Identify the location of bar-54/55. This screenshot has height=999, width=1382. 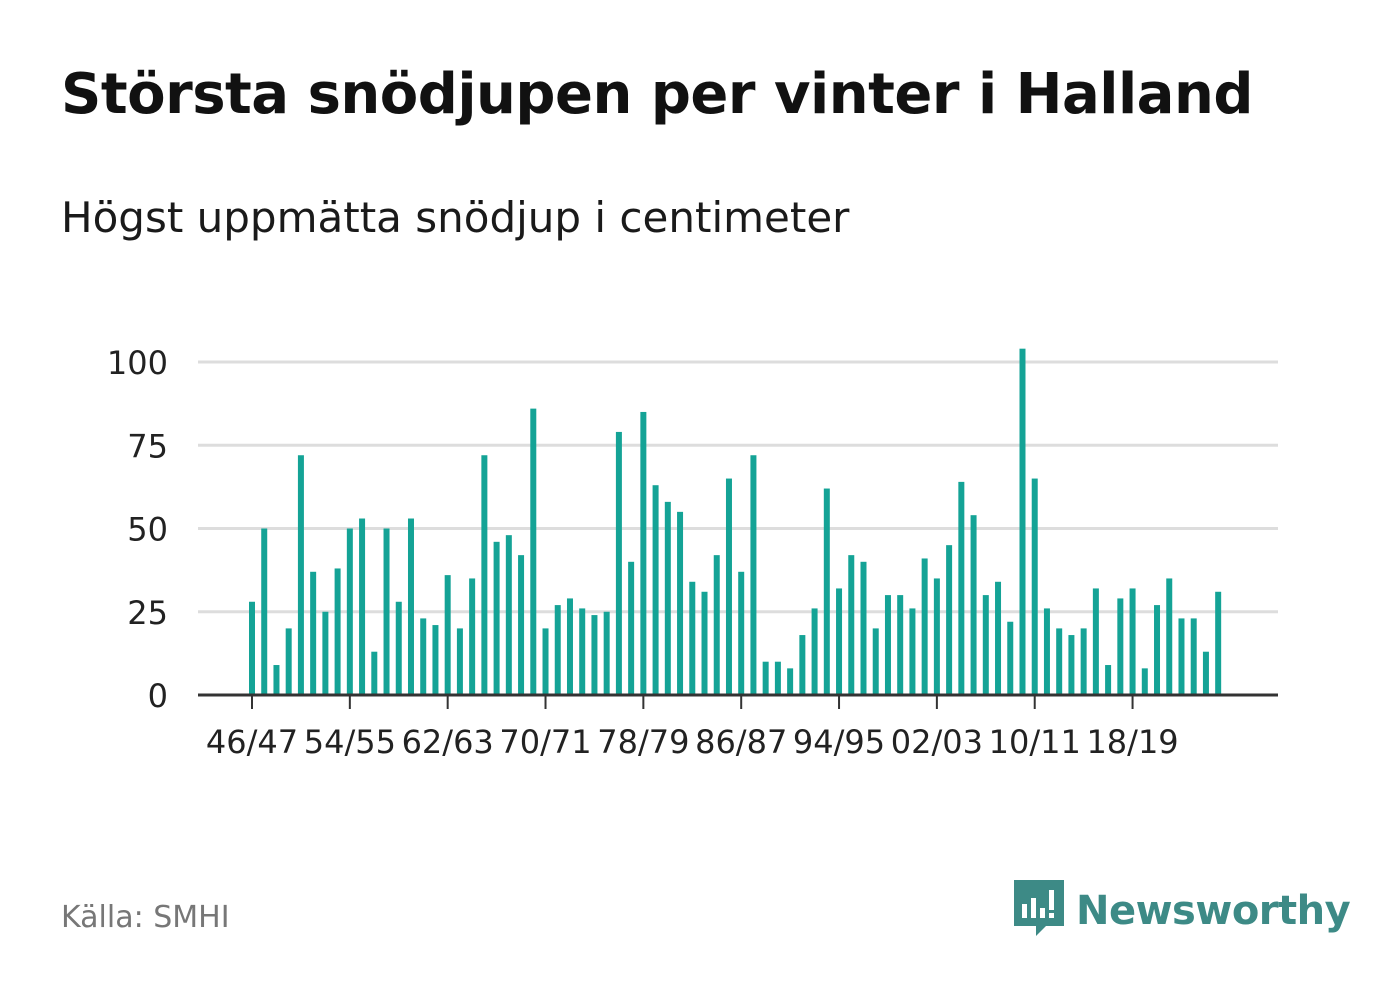
(349, 611).